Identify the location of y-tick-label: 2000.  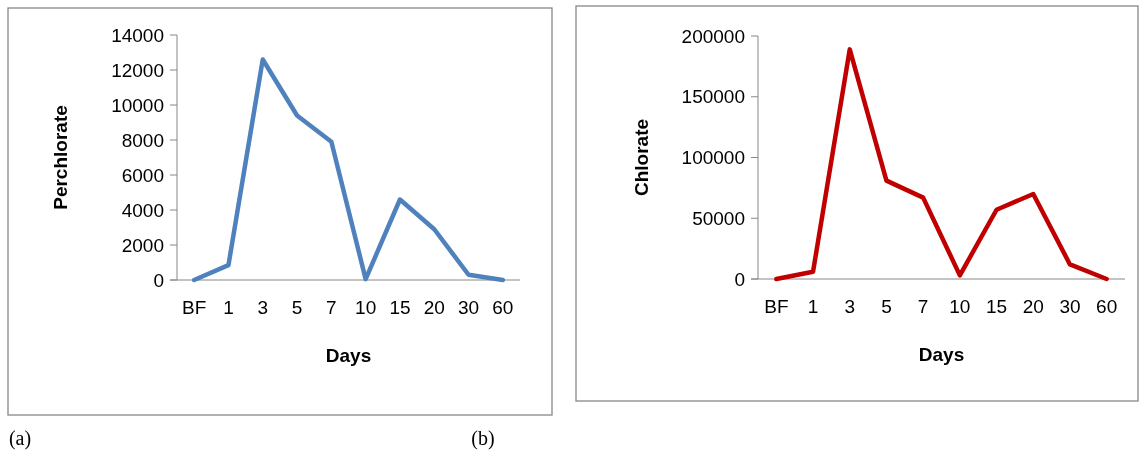
(142, 245).